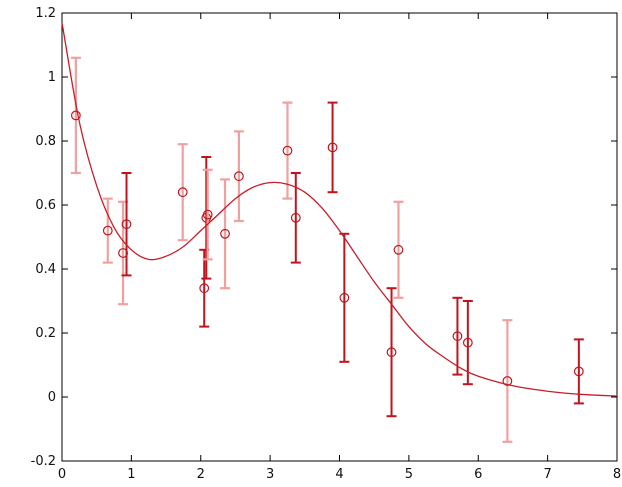  Describe the element at coordinates (45, 13) in the screenshot. I see `y-tick-label: 1.2` at that location.